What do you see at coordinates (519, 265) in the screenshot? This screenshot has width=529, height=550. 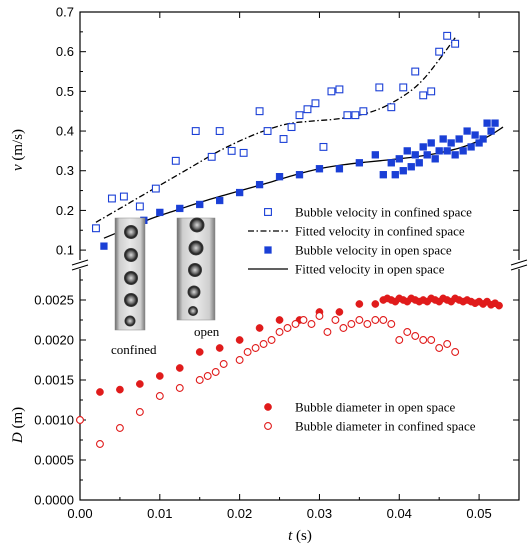 I see `axis-break-right` at bounding box center [519, 265].